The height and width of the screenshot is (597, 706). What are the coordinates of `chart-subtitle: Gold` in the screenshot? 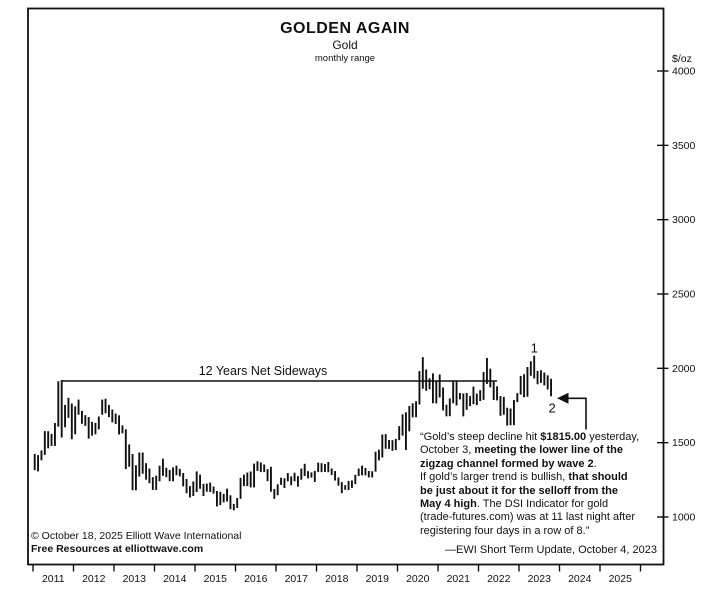 It's located at (345, 45).